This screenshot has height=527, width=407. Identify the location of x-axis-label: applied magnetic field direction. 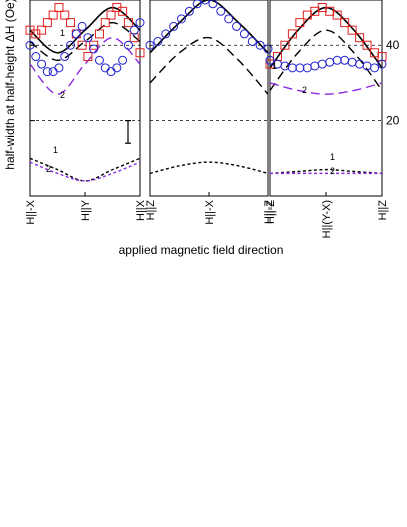
(201, 250).